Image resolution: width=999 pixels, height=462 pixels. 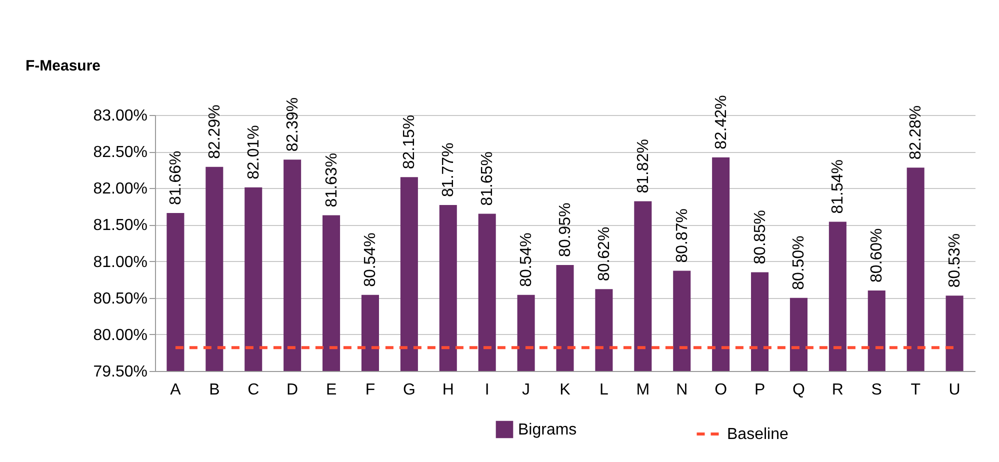 What do you see at coordinates (120, 262) in the screenshot?
I see `y-tick-label: 81.00%` at bounding box center [120, 262].